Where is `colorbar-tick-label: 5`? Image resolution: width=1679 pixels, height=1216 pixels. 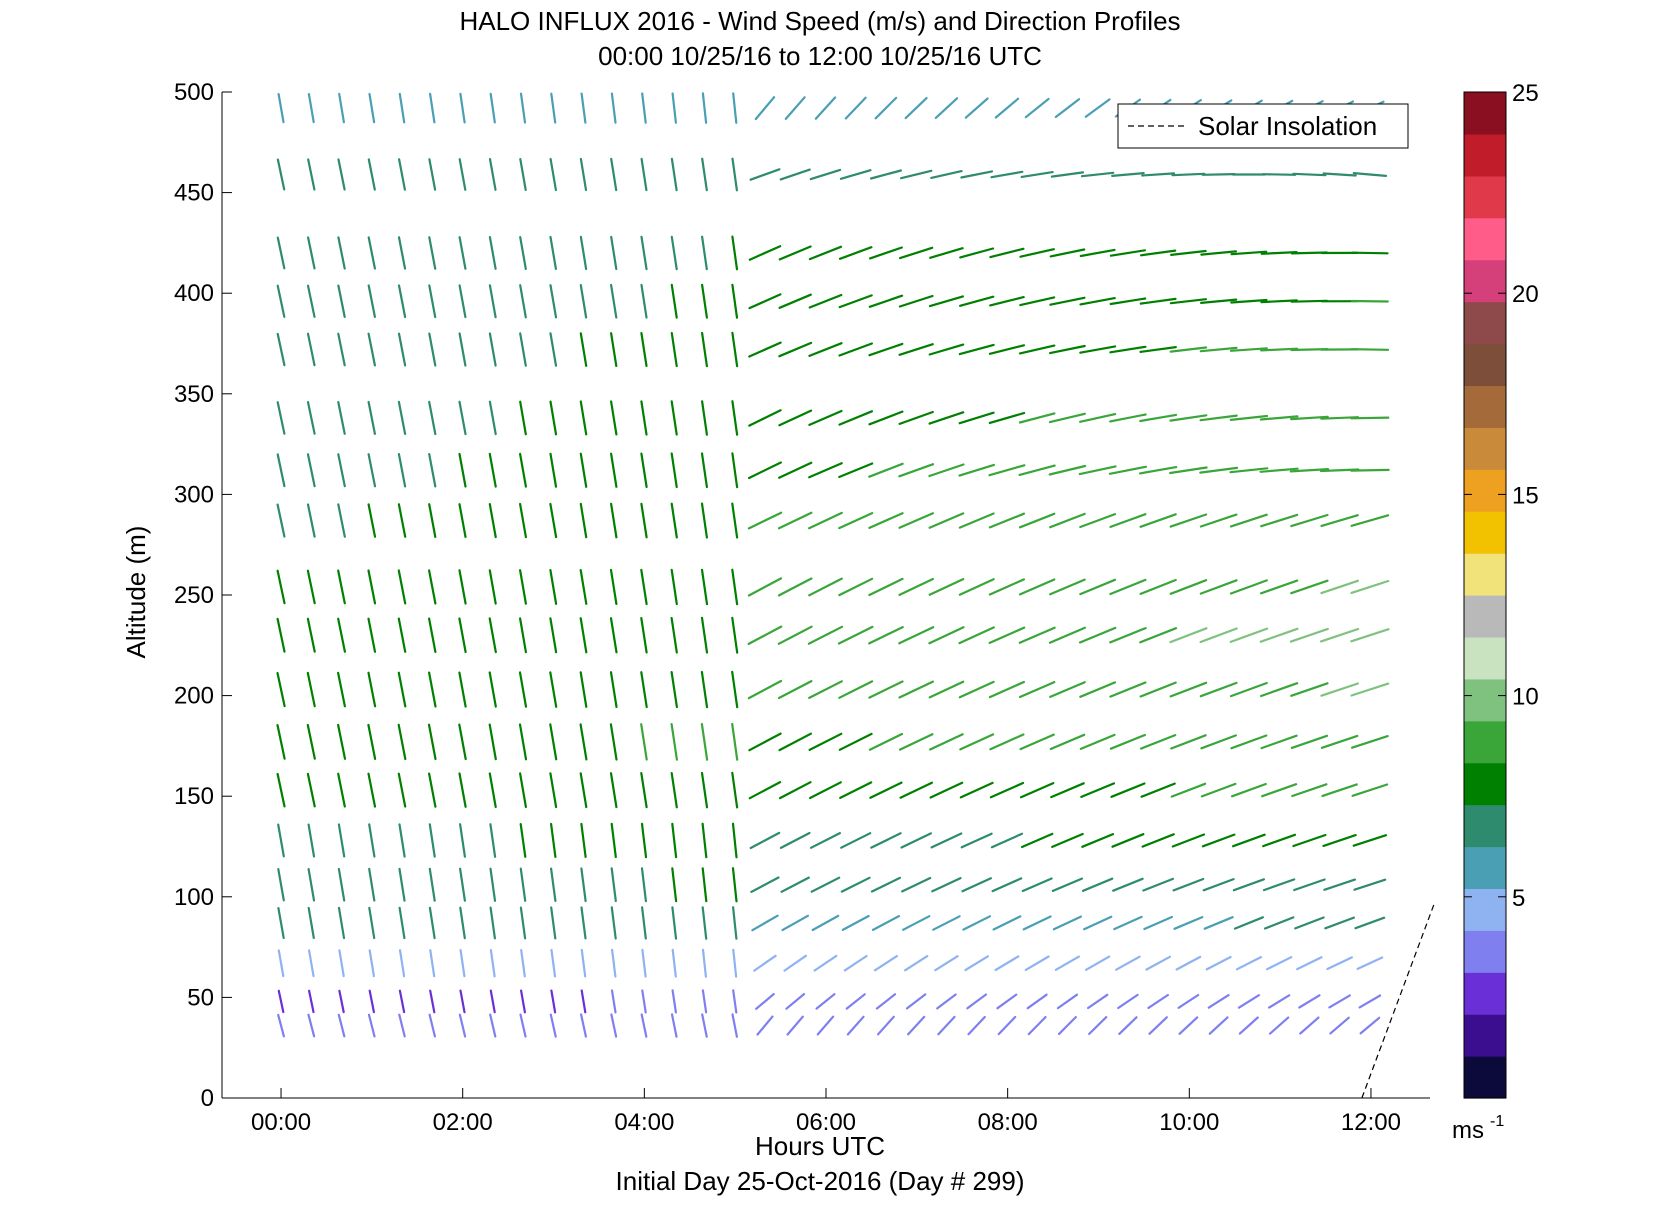
colorbar-tick-label: 5 is located at coordinates (1518, 898).